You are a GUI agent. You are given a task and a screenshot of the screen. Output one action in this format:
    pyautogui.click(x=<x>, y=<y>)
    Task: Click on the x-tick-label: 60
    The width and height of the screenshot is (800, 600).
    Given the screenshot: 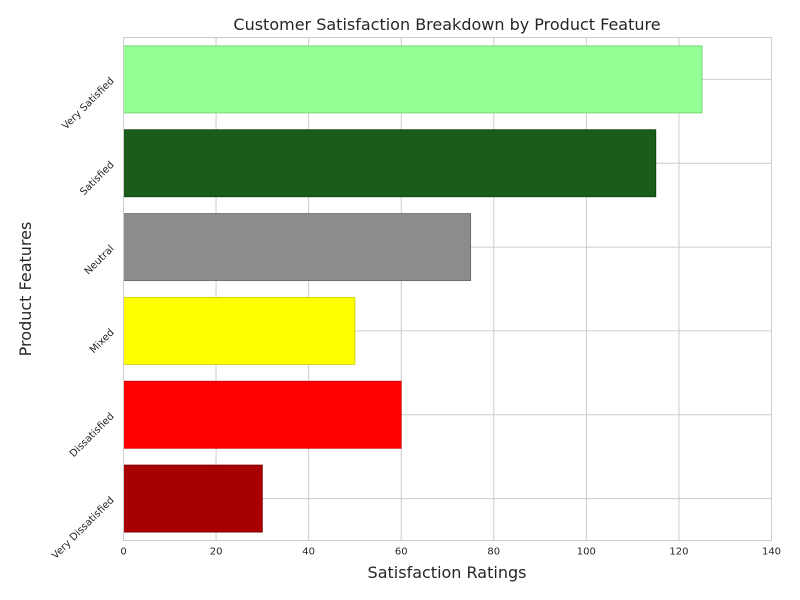 What is the action you would take?
    pyautogui.click(x=401, y=552)
    